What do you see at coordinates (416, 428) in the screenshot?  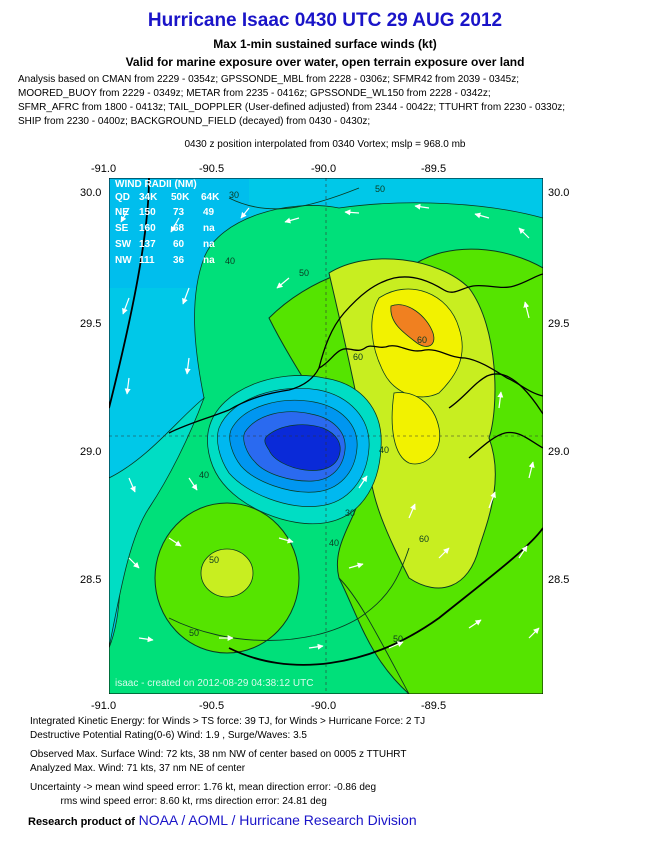 I see `wind-band-65-south` at bounding box center [416, 428].